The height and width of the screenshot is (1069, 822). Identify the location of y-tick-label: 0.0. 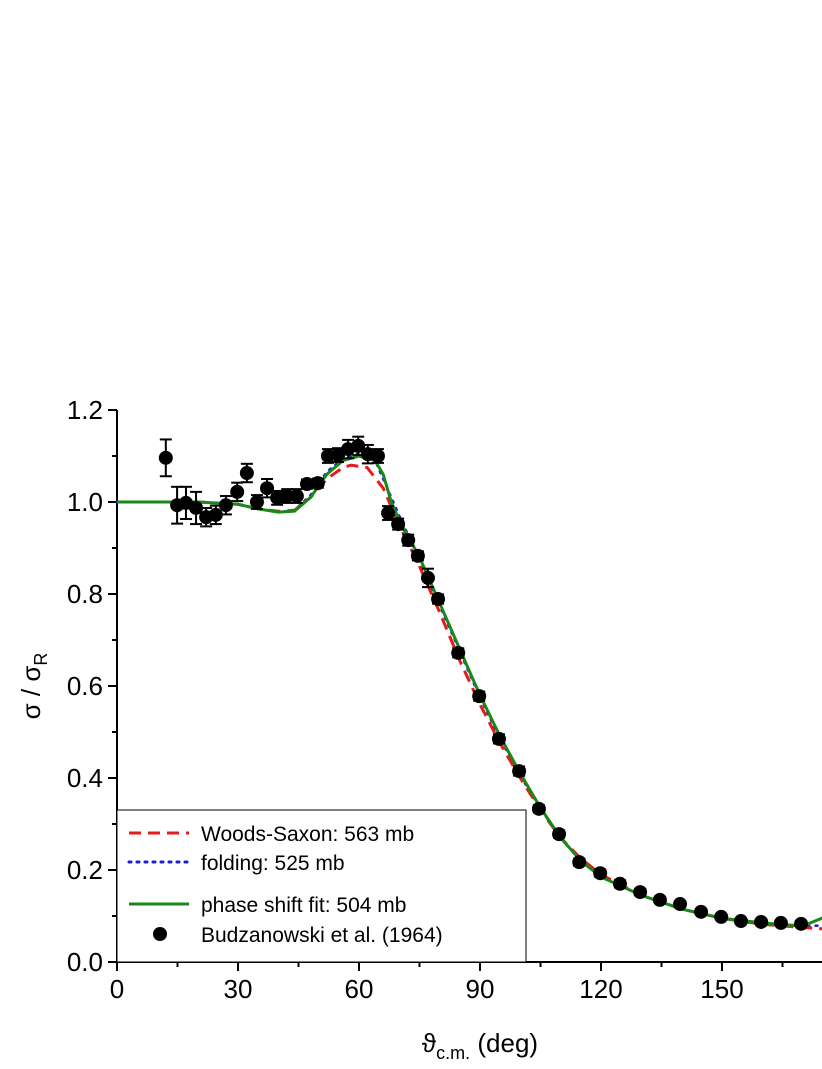
(85, 962).